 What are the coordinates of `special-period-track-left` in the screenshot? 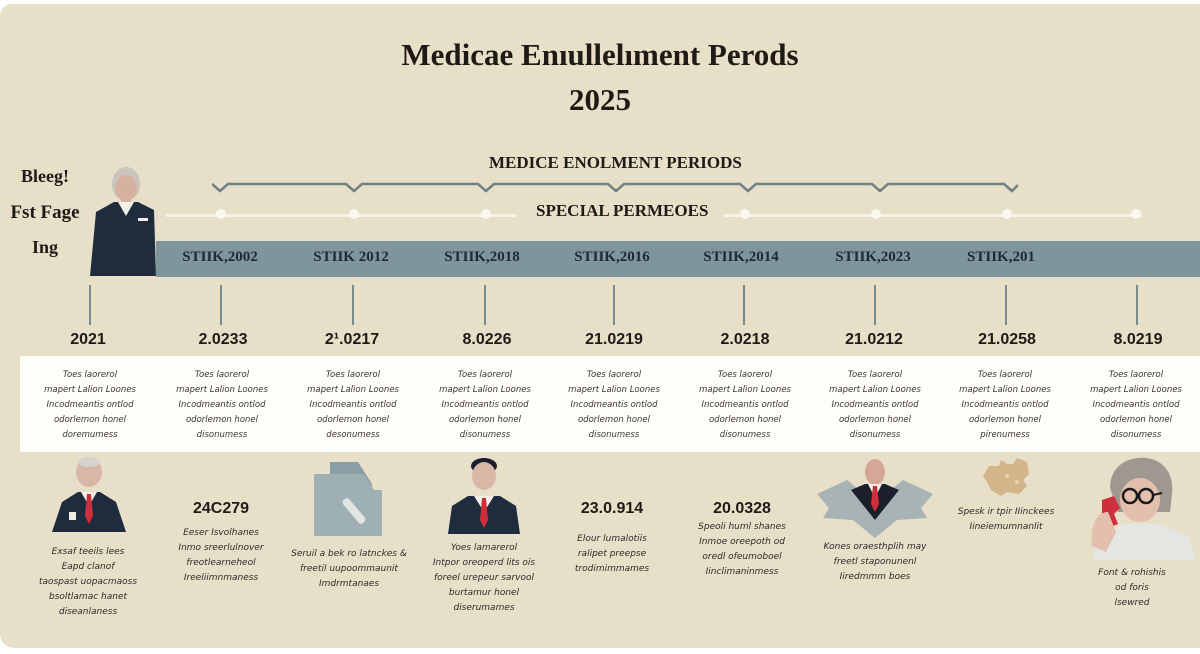 It's located at (341, 215).